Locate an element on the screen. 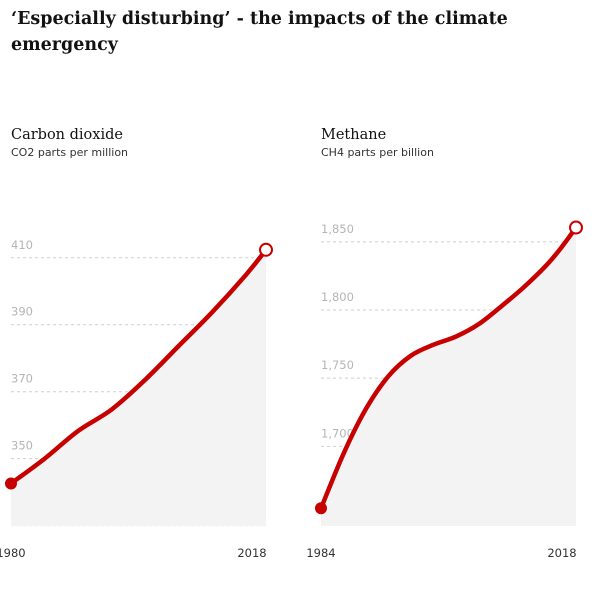  y-tick-label: 1,800 is located at coordinates (337, 297).